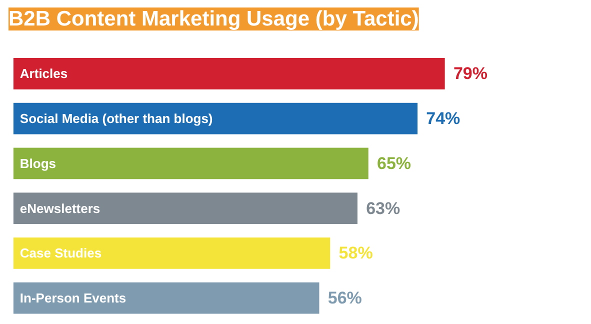  What do you see at coordinates (383, 208) in the screenshot?
I see `data-label: 63%` at bounding box center [383, 208].